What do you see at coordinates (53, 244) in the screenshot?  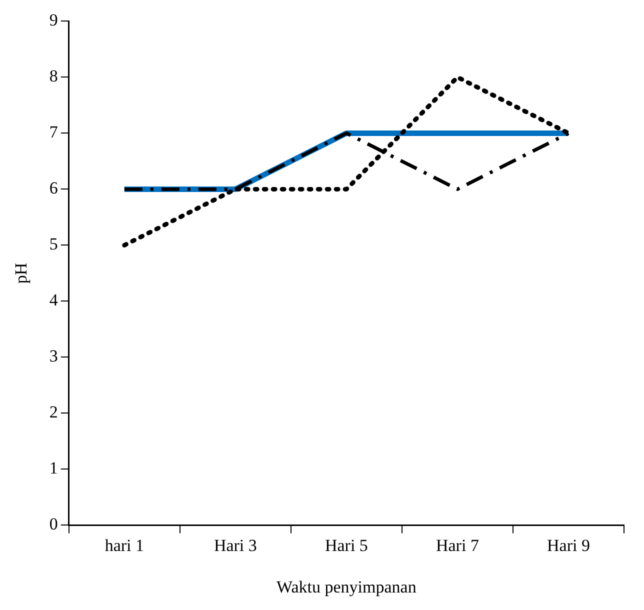 I see `y-tick-label: 5` at bounding box center [53, 244].